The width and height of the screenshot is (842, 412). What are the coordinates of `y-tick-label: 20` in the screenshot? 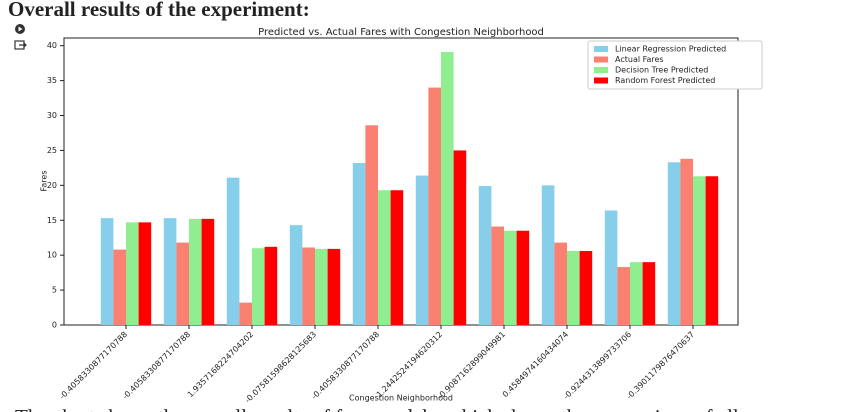 It's located at (52, 185).